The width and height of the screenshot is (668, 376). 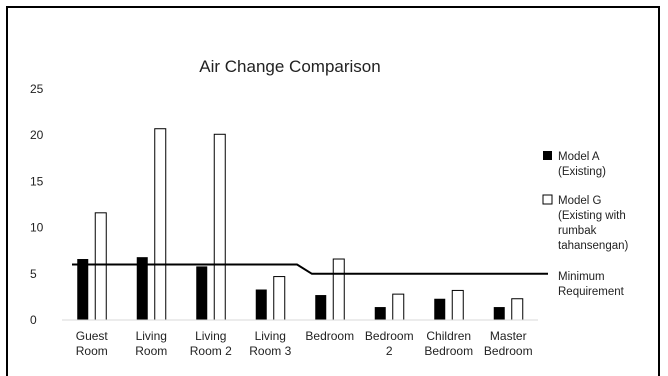 I want to click on category-label: Master Bedroom, so click(x=508, y=343).